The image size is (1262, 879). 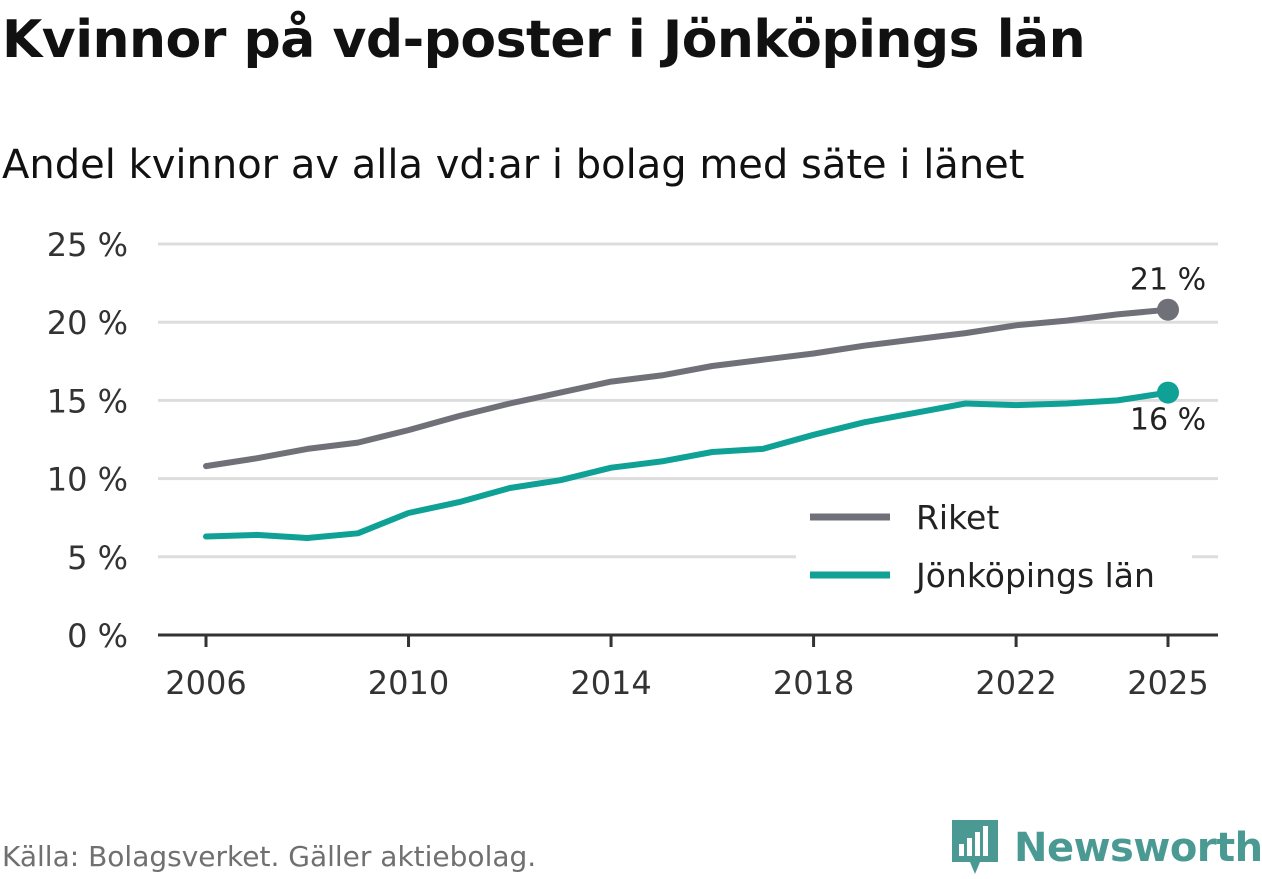 What do you see at coordinates (97, 558) in the screenshot?
I see `y-tick-label: 5 %` at bounding box center [97, 558].